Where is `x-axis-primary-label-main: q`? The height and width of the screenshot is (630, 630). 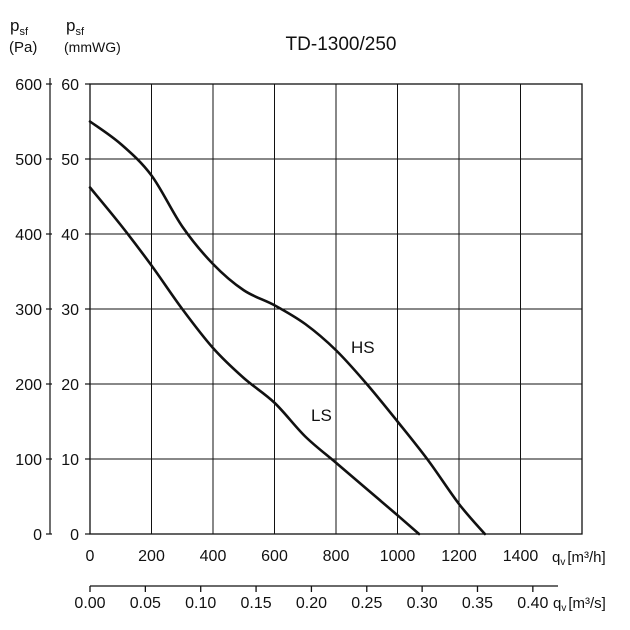 x-axis-primary-label-main: q is located at coordinates (556, 557).